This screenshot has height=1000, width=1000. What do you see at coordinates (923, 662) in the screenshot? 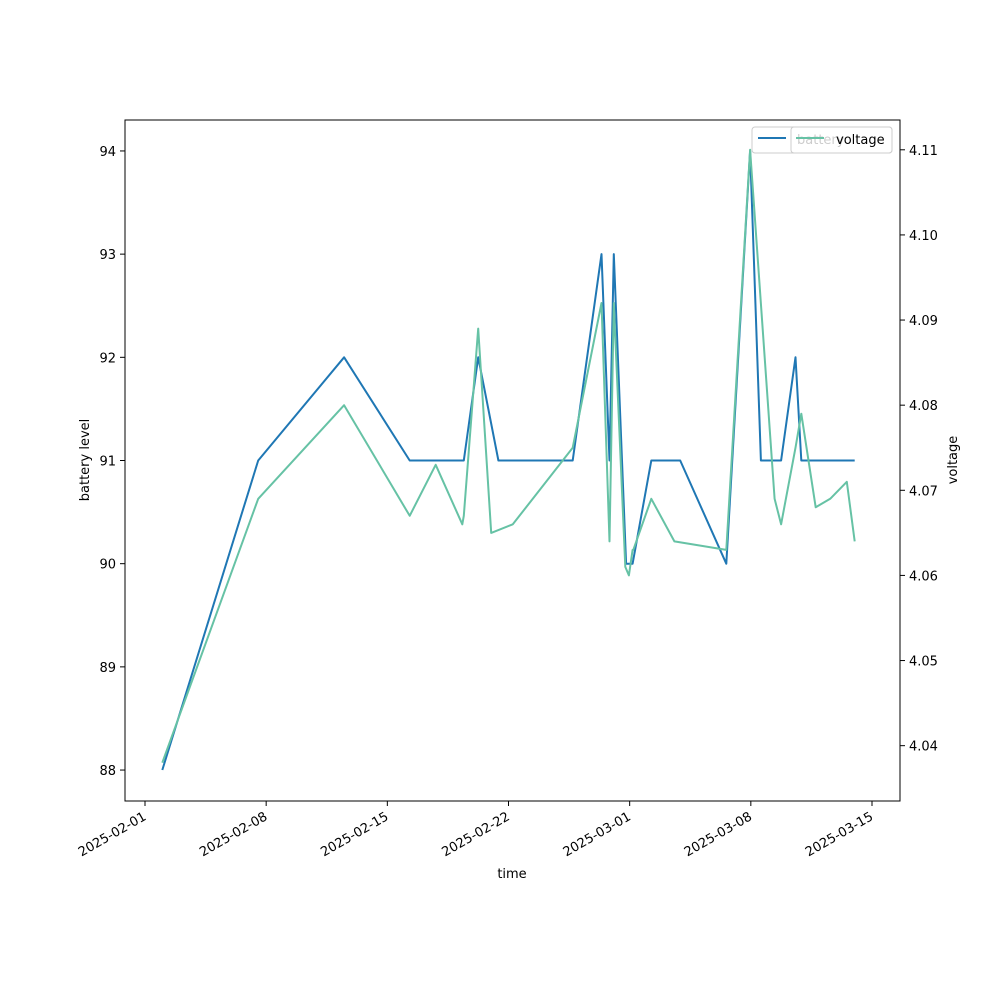
I see `y-right-tick-label: 4.05` at bounding box center [923, 662].